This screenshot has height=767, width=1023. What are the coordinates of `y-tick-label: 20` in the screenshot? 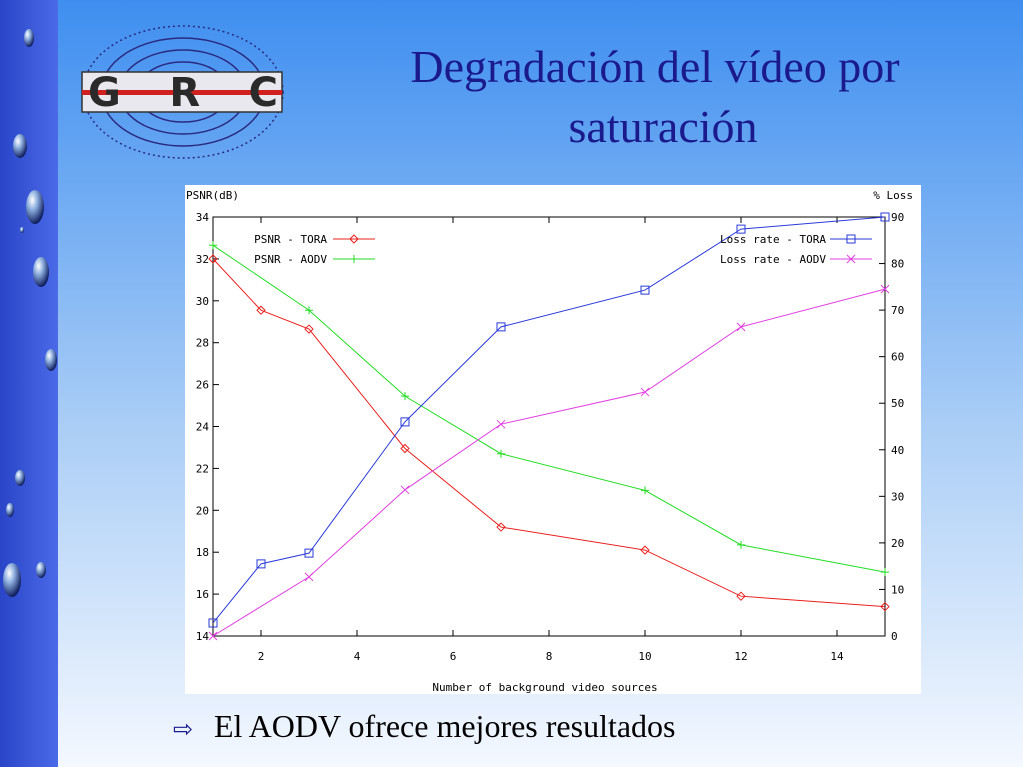 It's located at (202, 510).